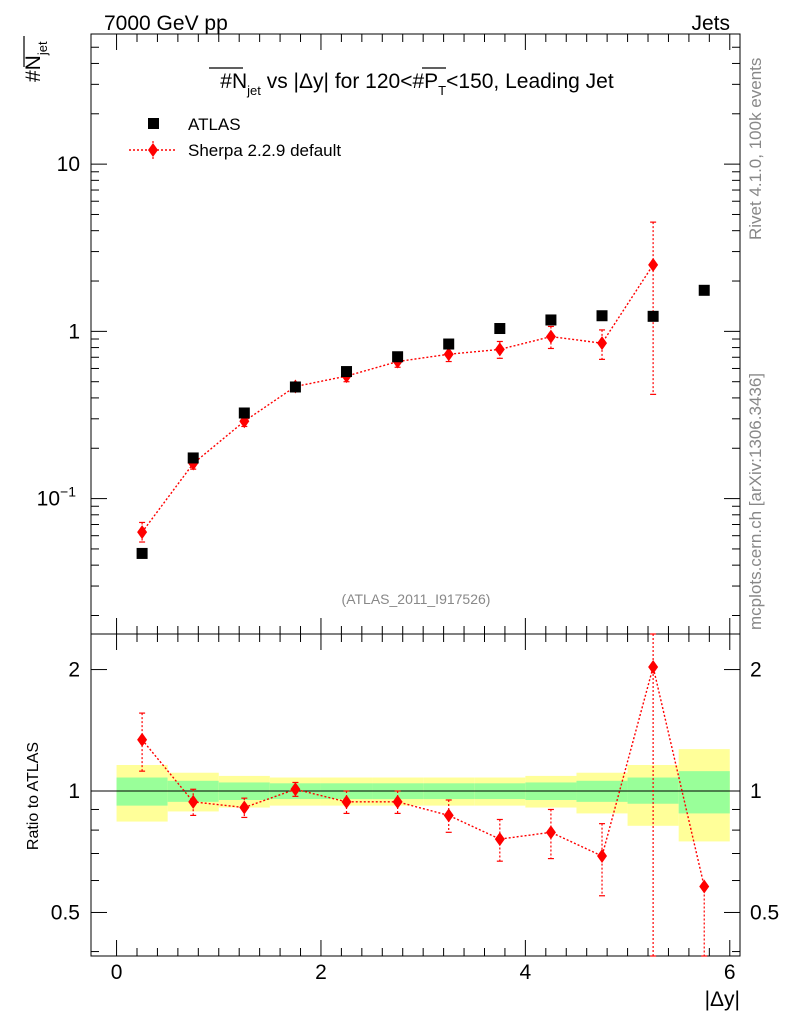  I want to click on legend-sherpa-label: Sherpa 2.2.9 default, so click(264, 150).